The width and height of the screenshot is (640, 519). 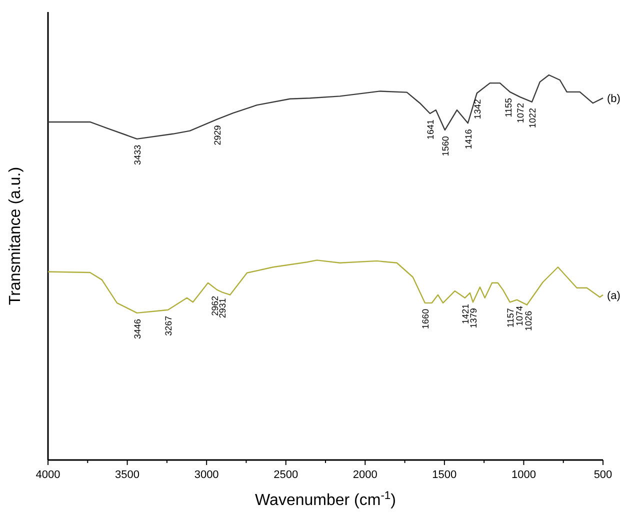 What do you see at coordinates (48, 475) in the screenshot?
I see `x-tick-label: 4000` at bounding box center [48, 475].